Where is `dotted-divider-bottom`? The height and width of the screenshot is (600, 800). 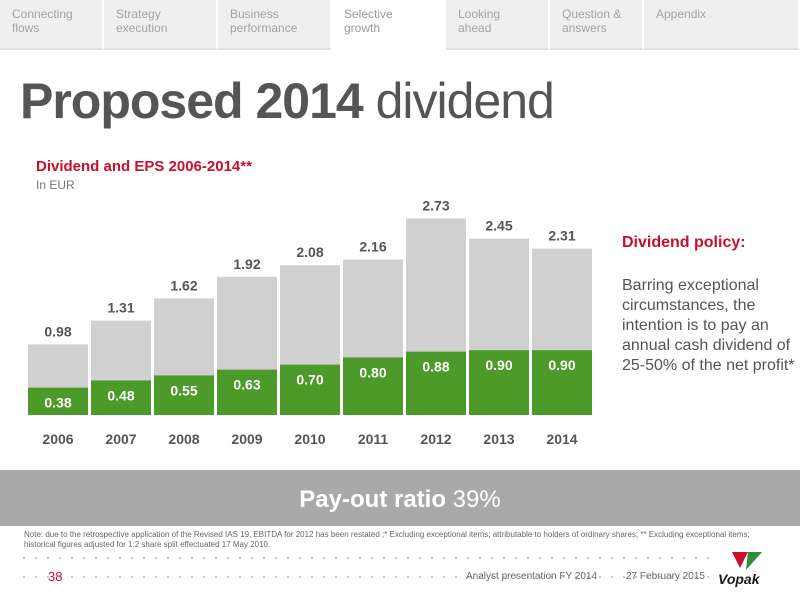 dotted-divider-bottom is located at coordinates (368, 577).